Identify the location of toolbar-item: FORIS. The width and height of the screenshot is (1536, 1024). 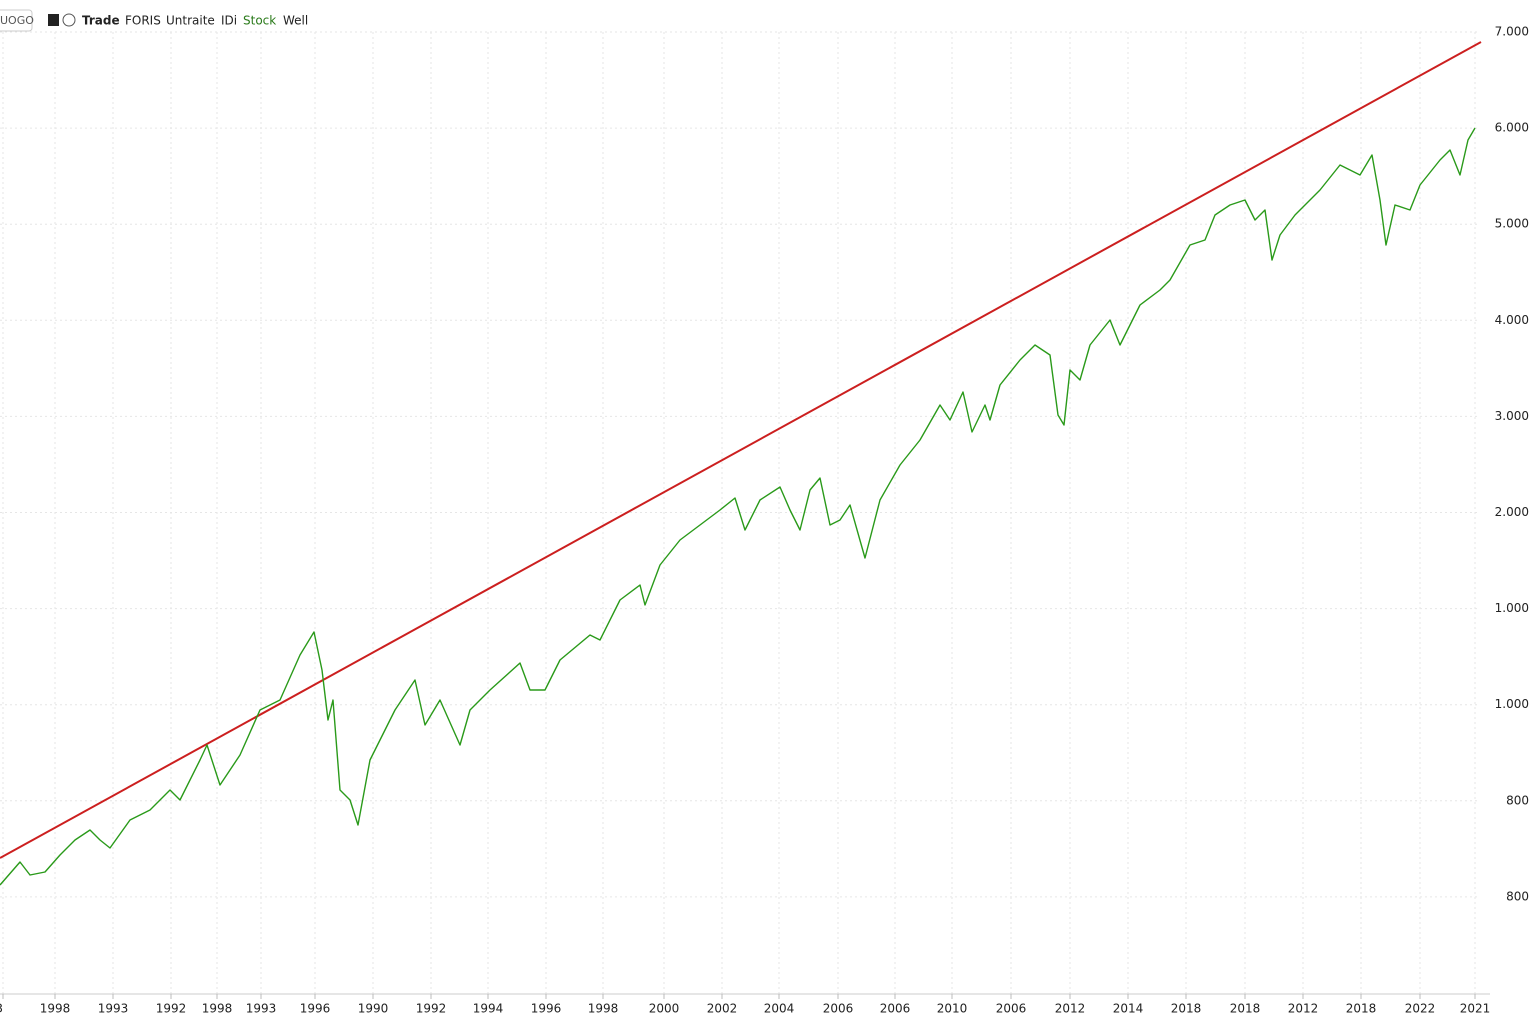
(143, 21).